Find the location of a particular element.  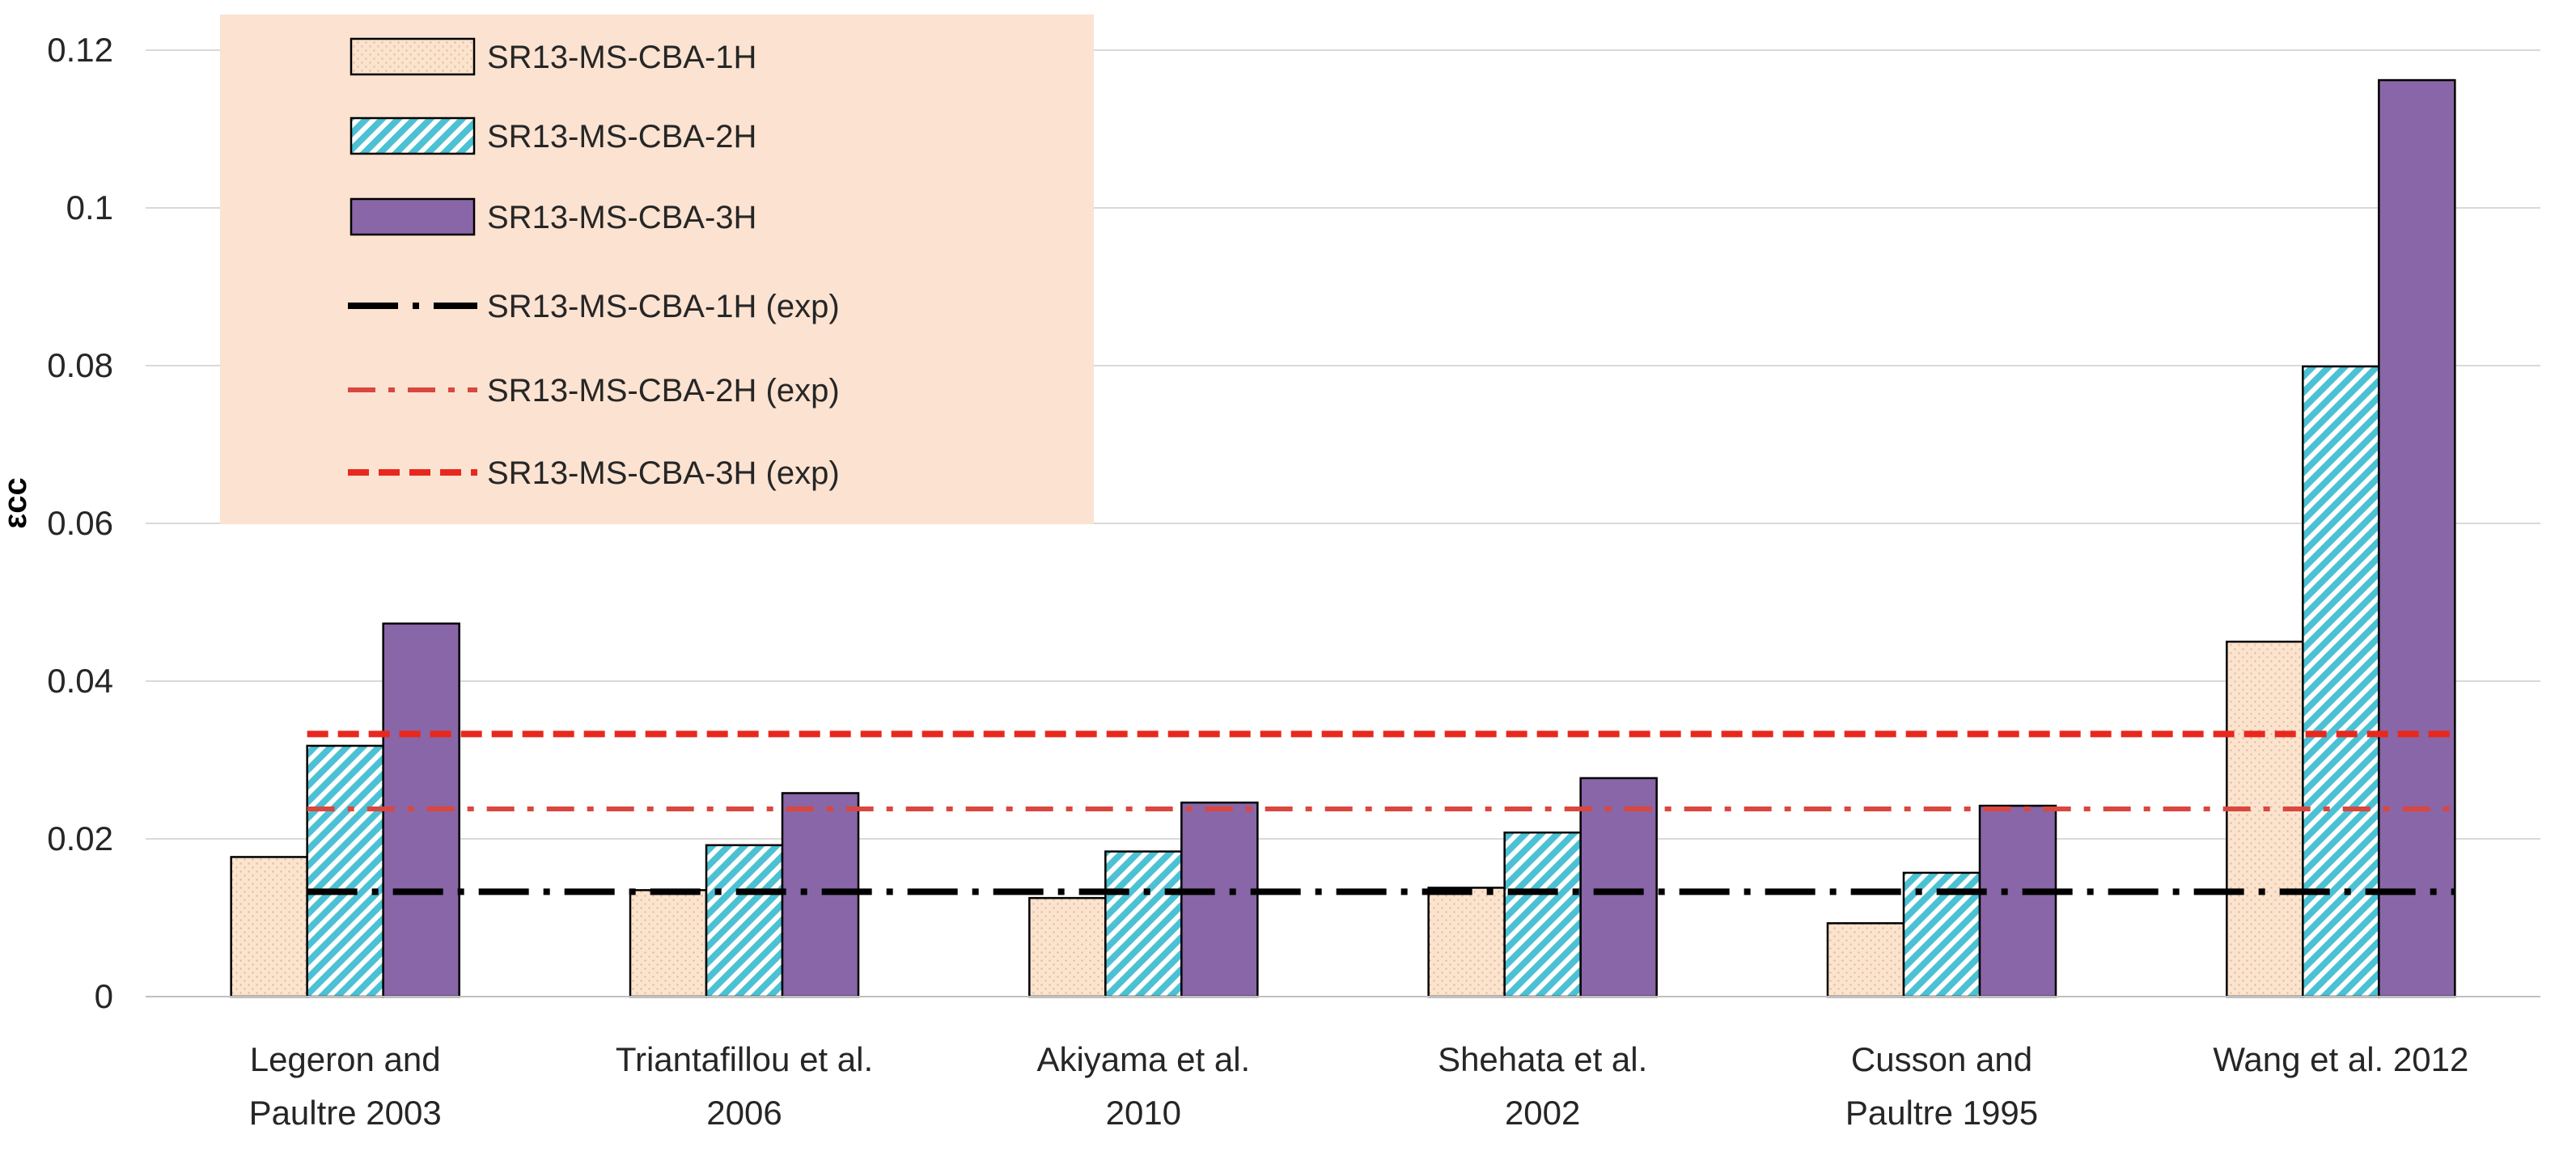

y-tick-label: 0 is located at coordinates (104, 996).